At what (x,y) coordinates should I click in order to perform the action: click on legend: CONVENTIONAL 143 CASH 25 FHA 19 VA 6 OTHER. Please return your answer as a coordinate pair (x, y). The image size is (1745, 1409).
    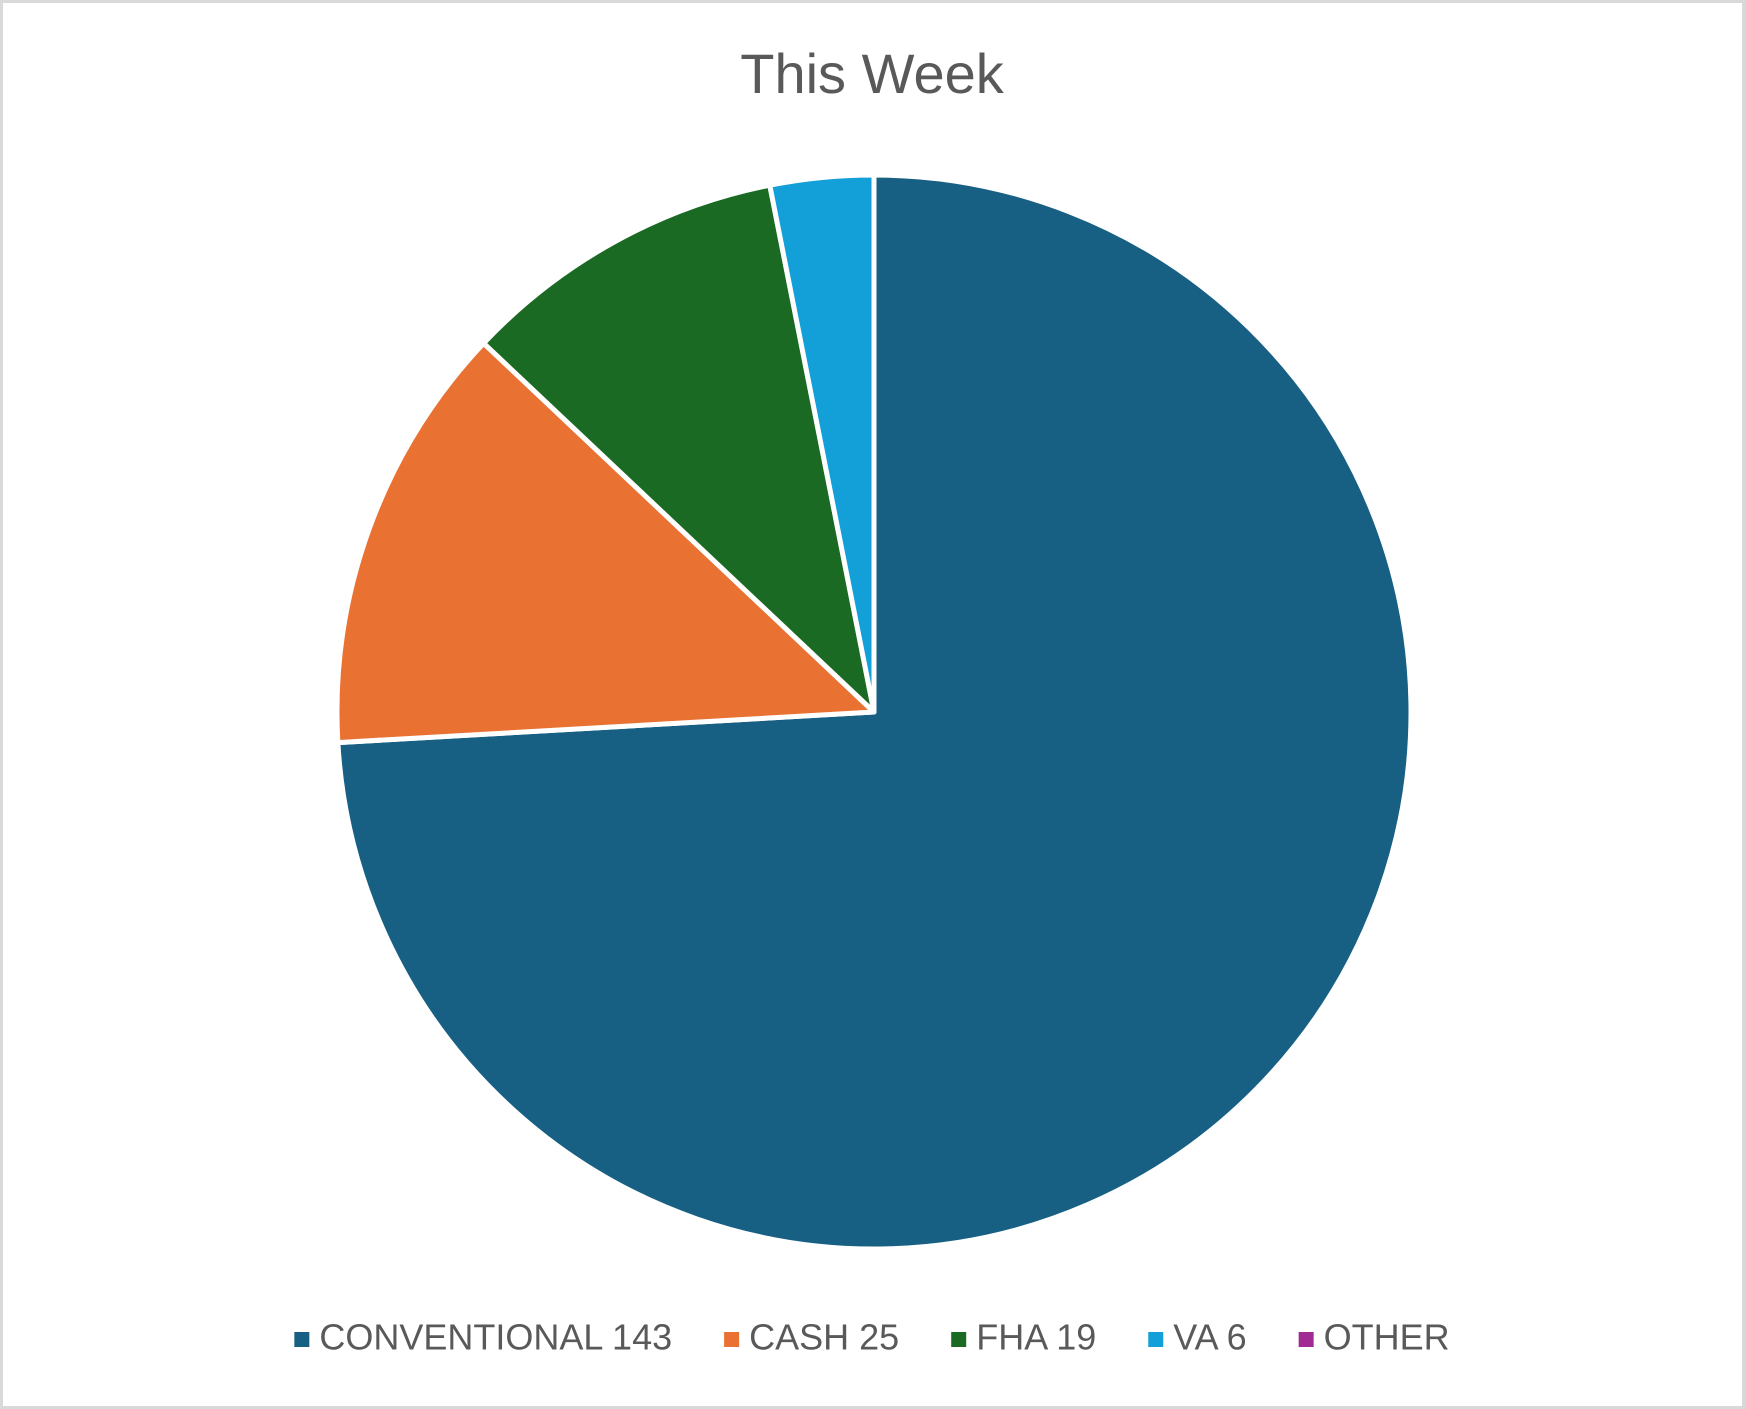
    Looking at the image, I should click on (872, 1337).